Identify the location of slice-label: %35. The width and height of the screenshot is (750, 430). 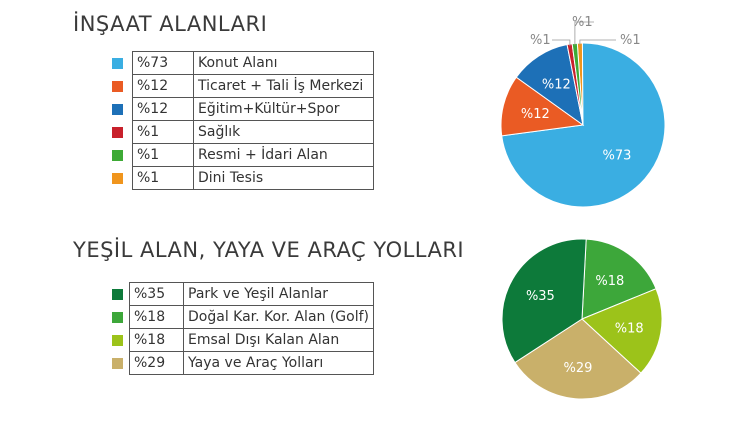
(540, 296).